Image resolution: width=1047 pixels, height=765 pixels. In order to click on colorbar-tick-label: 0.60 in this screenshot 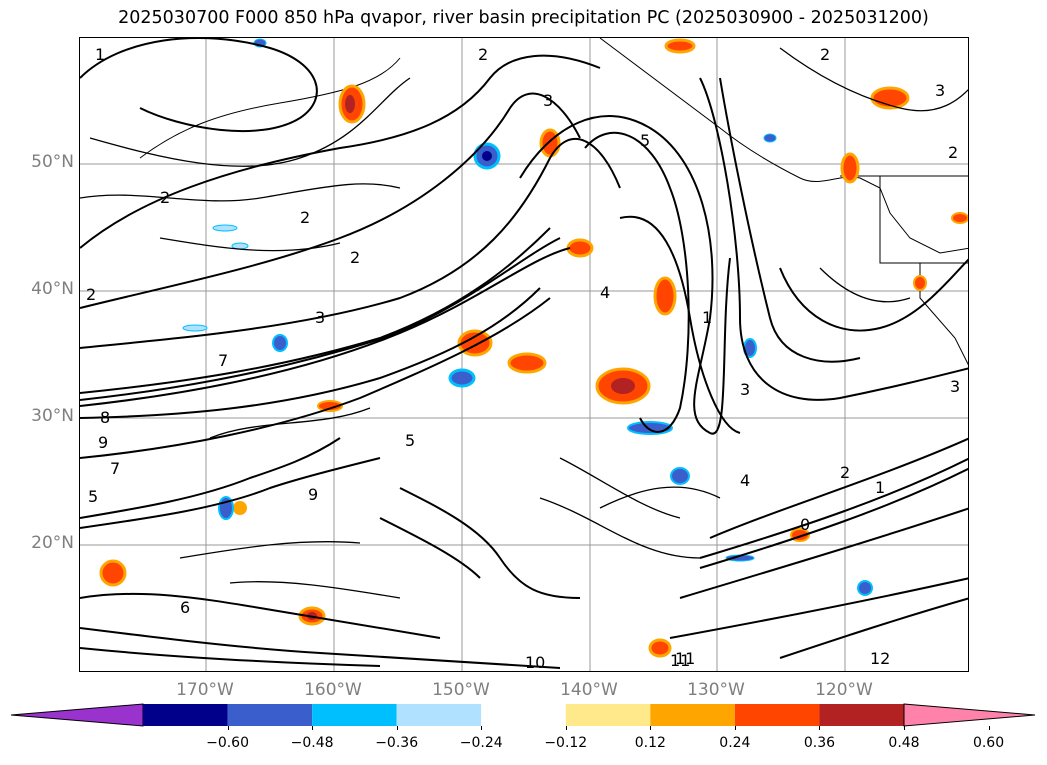, I will do `click(988, 743)`.